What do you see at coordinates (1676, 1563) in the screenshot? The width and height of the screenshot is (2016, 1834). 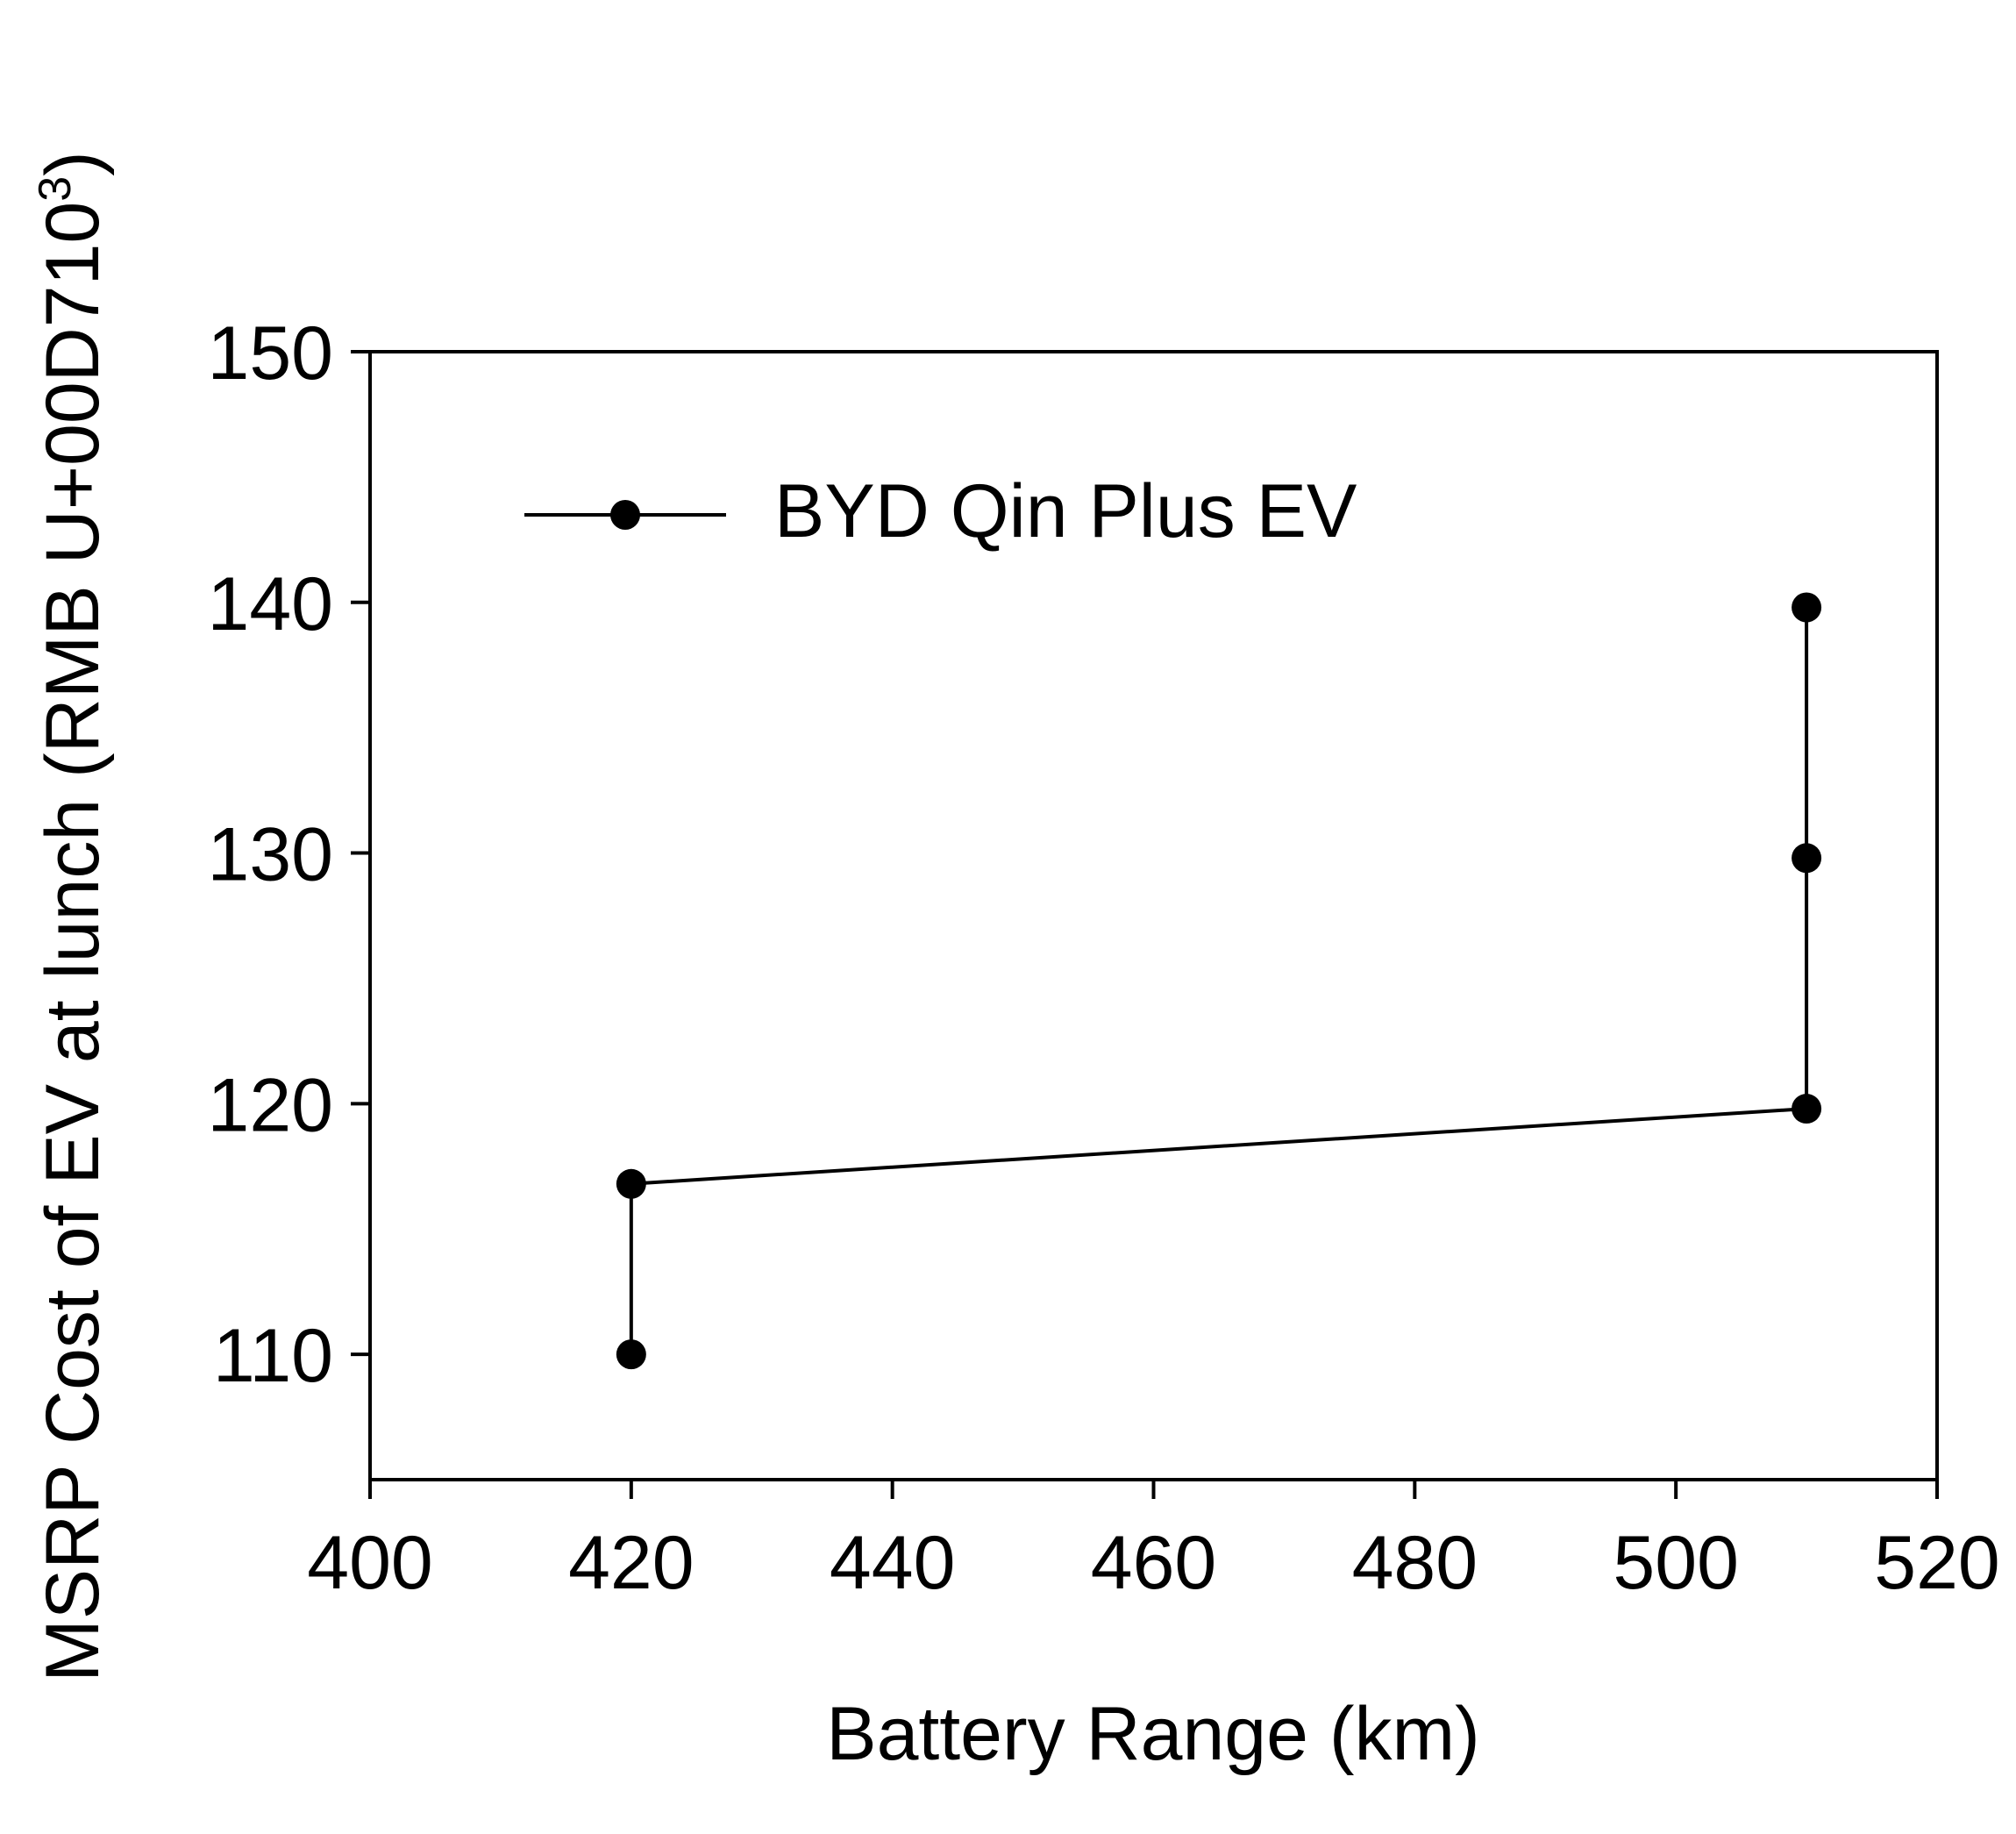 I see `x-tick-label: 500` at bounding box center [1676, 1563].